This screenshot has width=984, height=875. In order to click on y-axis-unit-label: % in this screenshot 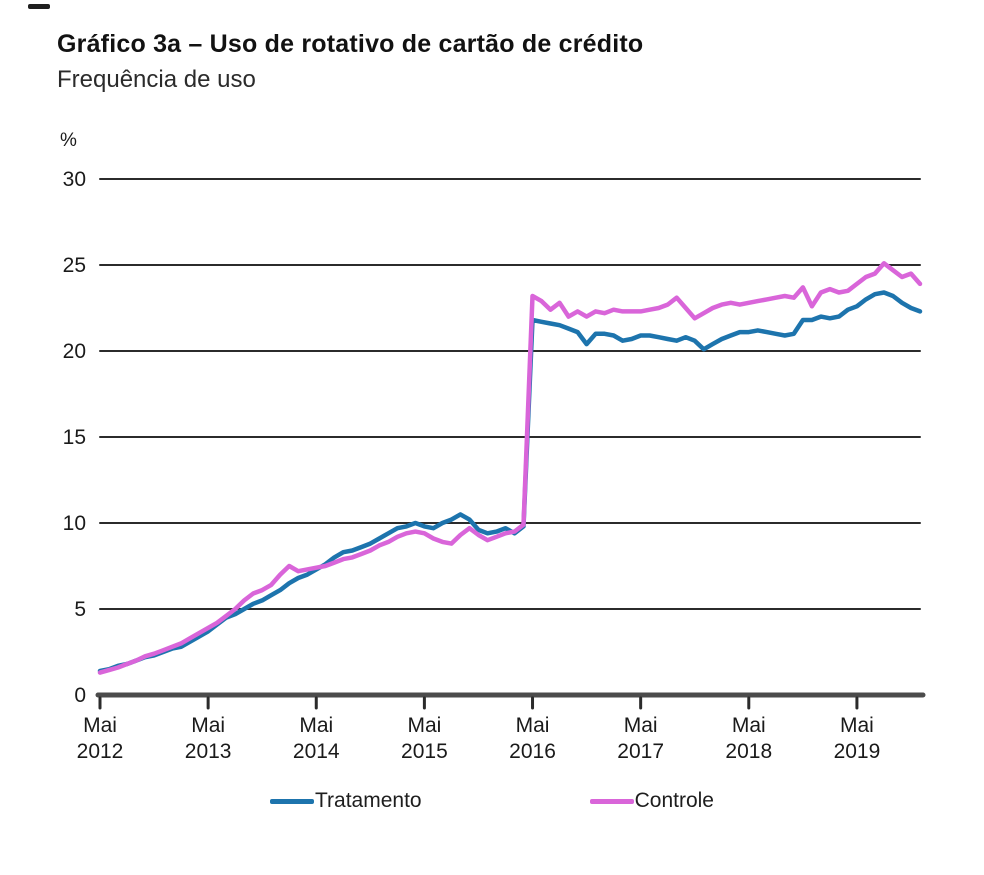, I will do `click(68, 140)`.